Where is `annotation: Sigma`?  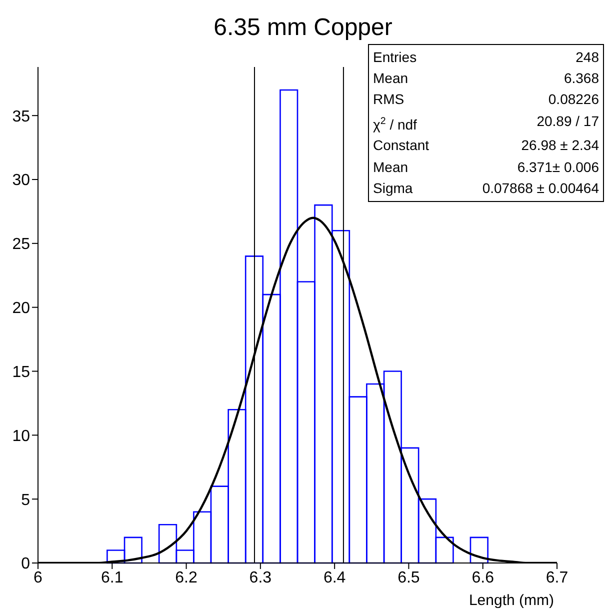 annotation: Sigma is located at coordinates (393, 188).